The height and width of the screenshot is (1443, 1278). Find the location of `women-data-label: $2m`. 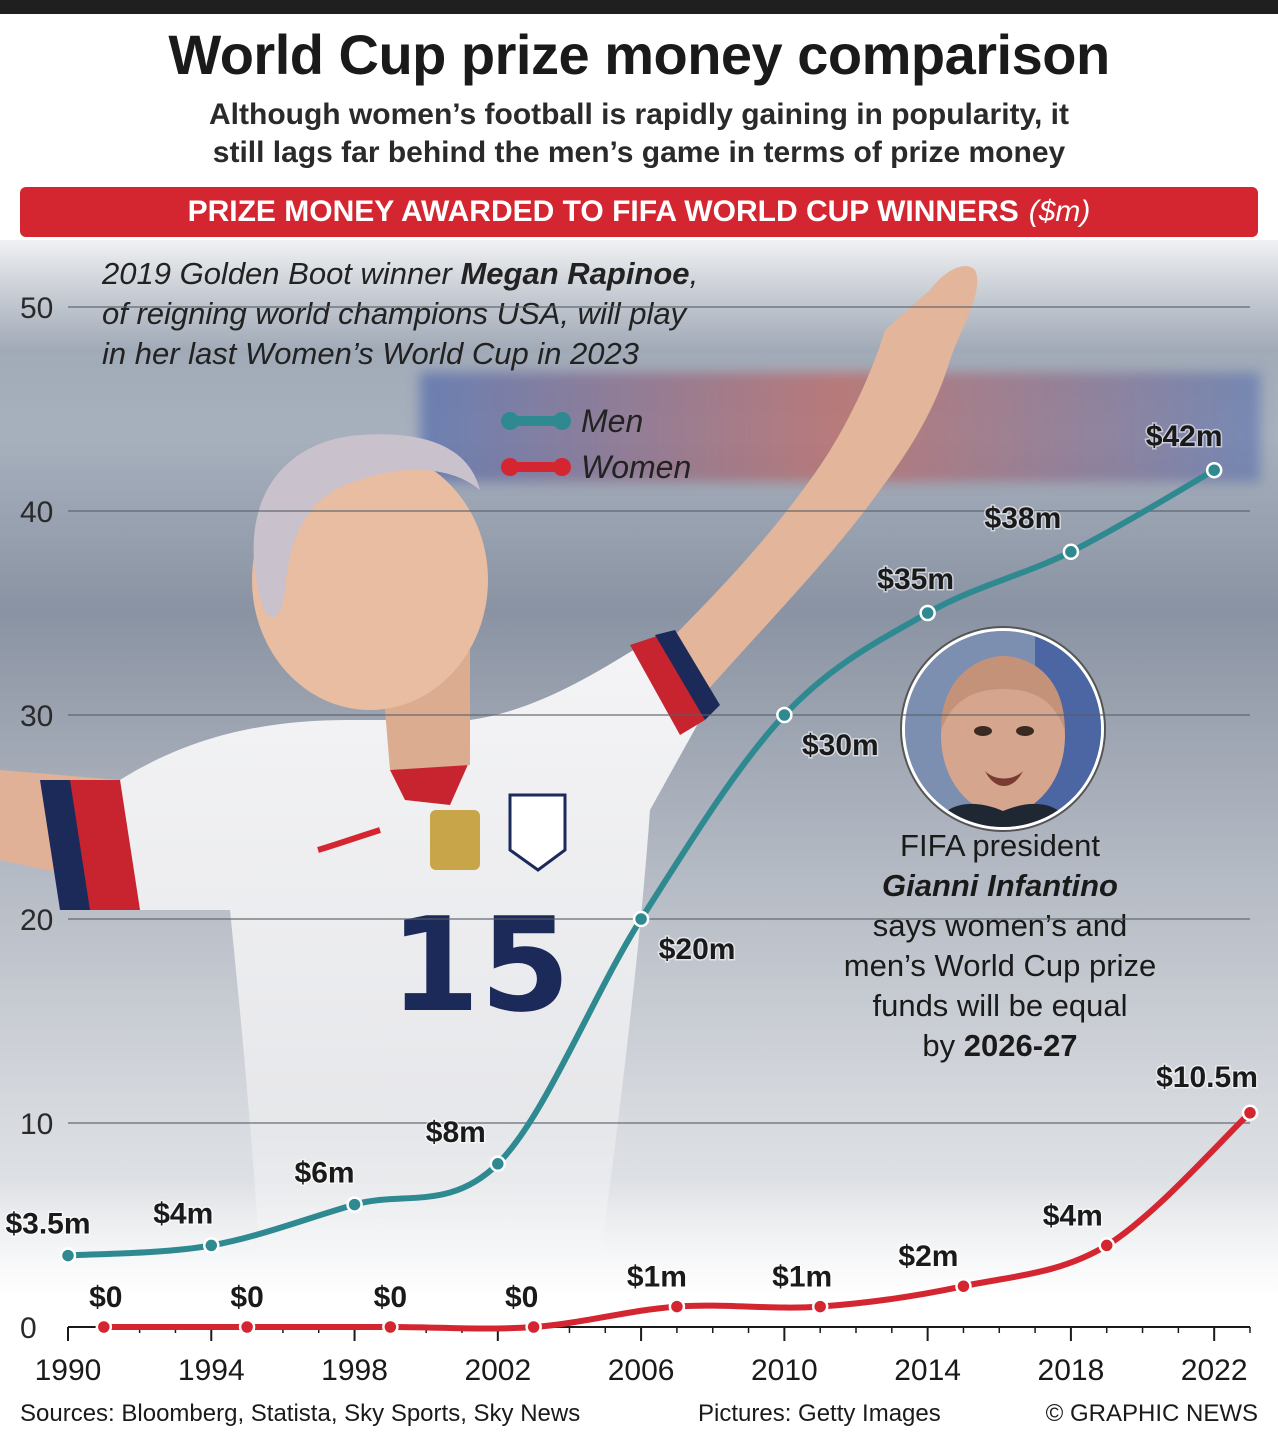

women-data-label: $2m is located at coordinates (928, 1256).